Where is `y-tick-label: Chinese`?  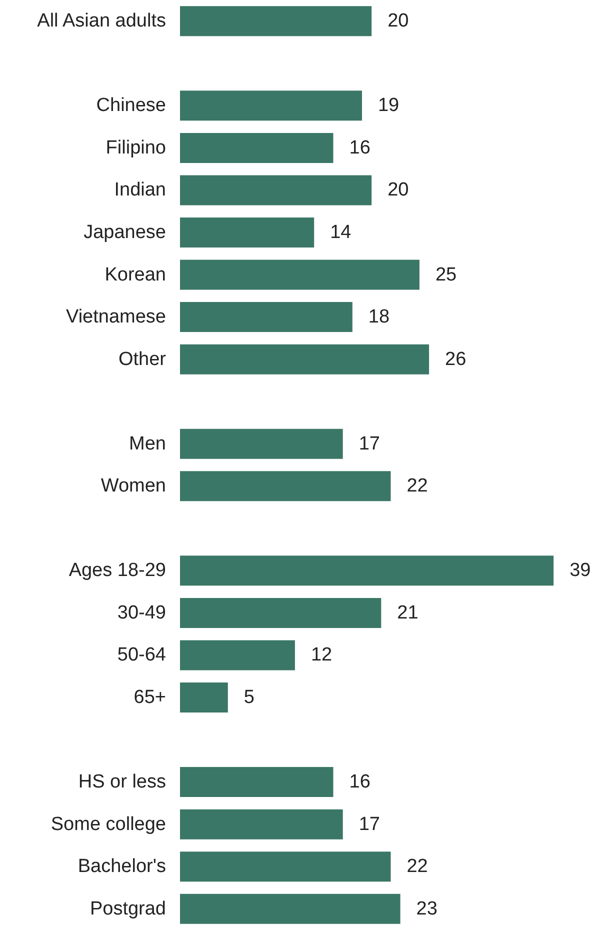 y-tick-label: Chinese is located at coordinates (131, 105).